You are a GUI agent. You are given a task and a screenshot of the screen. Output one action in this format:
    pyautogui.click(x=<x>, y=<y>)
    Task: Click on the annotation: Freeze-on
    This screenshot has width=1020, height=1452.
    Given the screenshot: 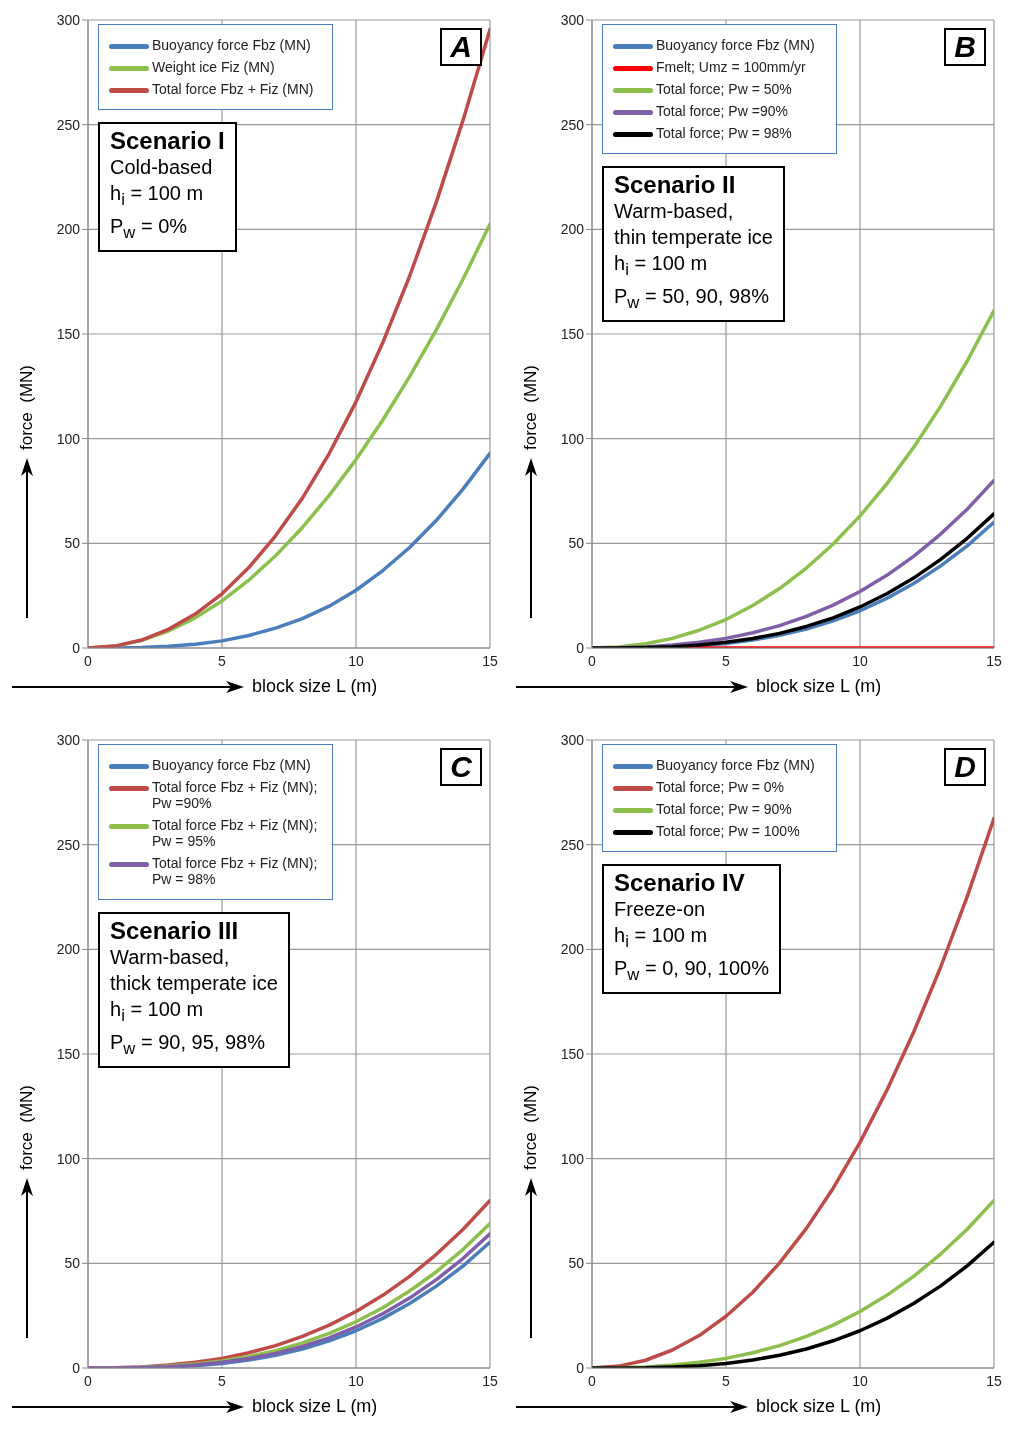 What is the action you would take?
    pyautogui.click(x=660, y=909)
    